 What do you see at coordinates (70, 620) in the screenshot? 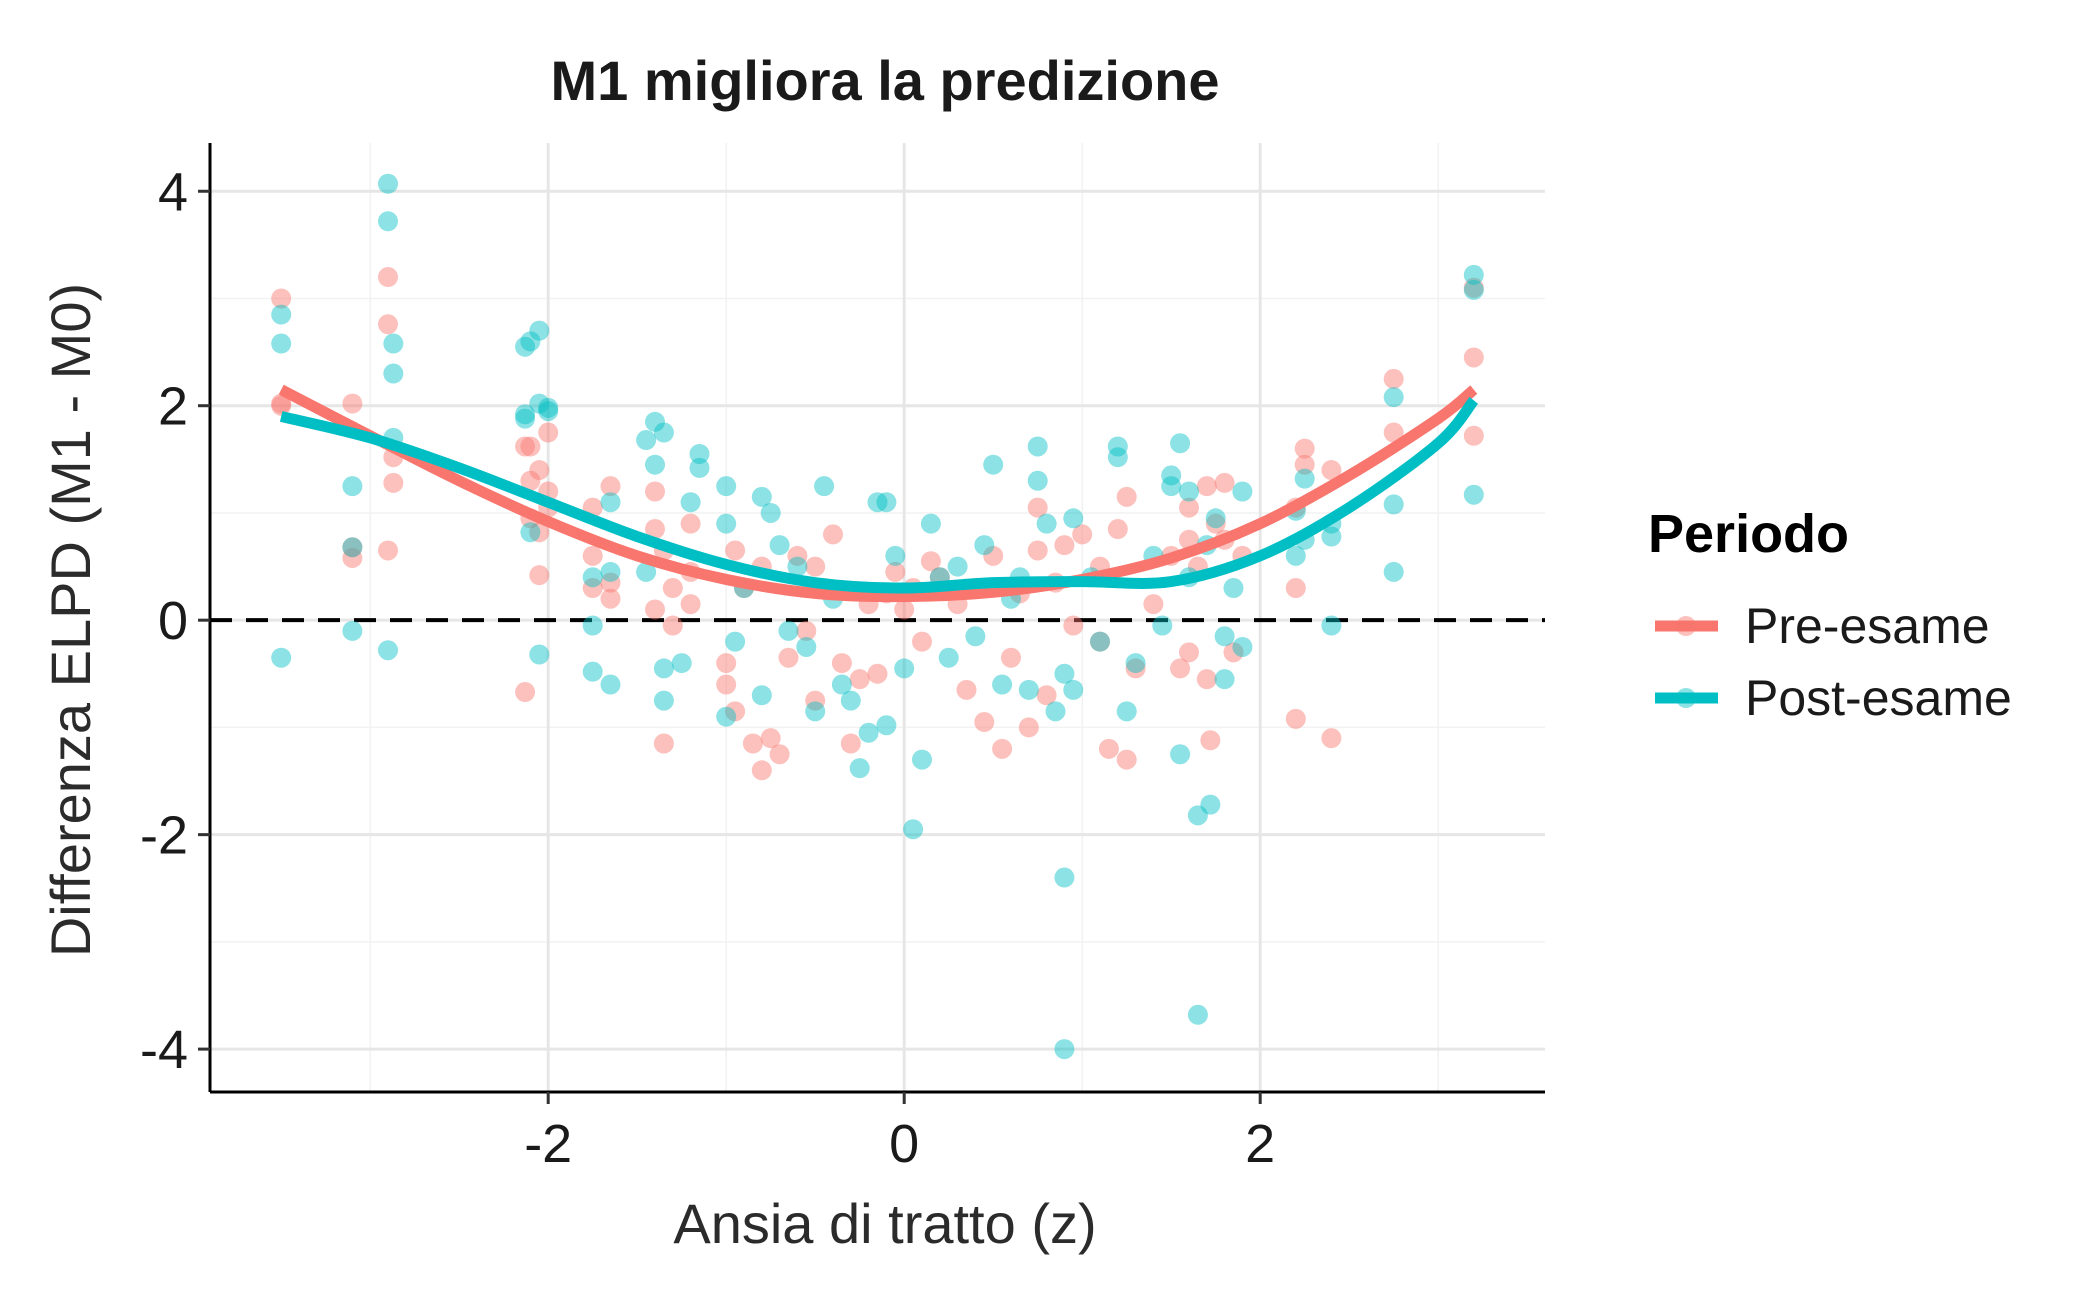
I see `y-axis-label: Differenza ELPD (M1 - M0)` at bounding box center [70, 620].